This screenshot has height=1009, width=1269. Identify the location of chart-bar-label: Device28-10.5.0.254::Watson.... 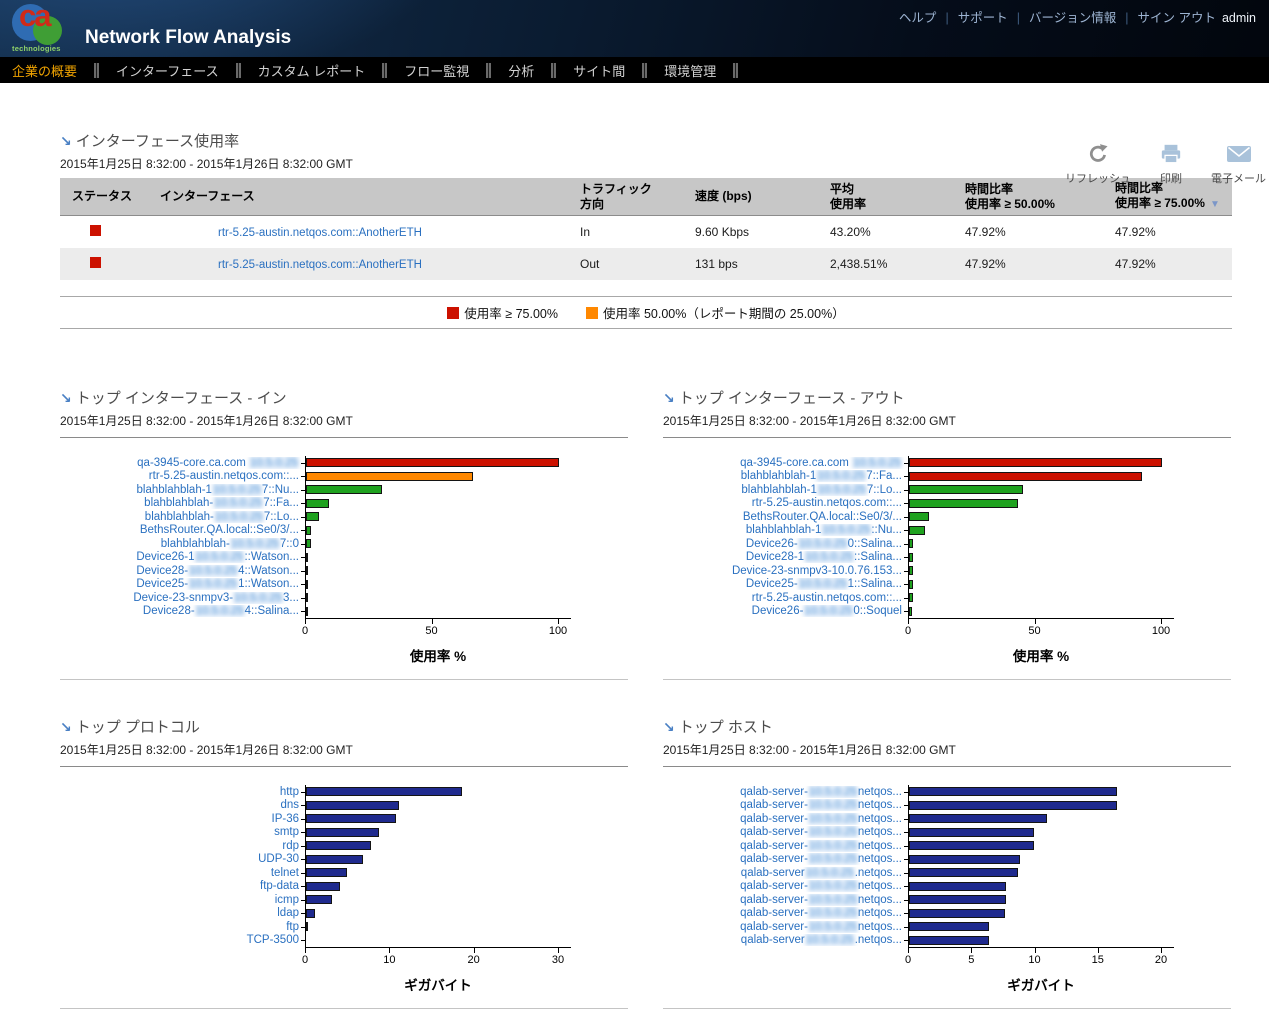
(182, 570).